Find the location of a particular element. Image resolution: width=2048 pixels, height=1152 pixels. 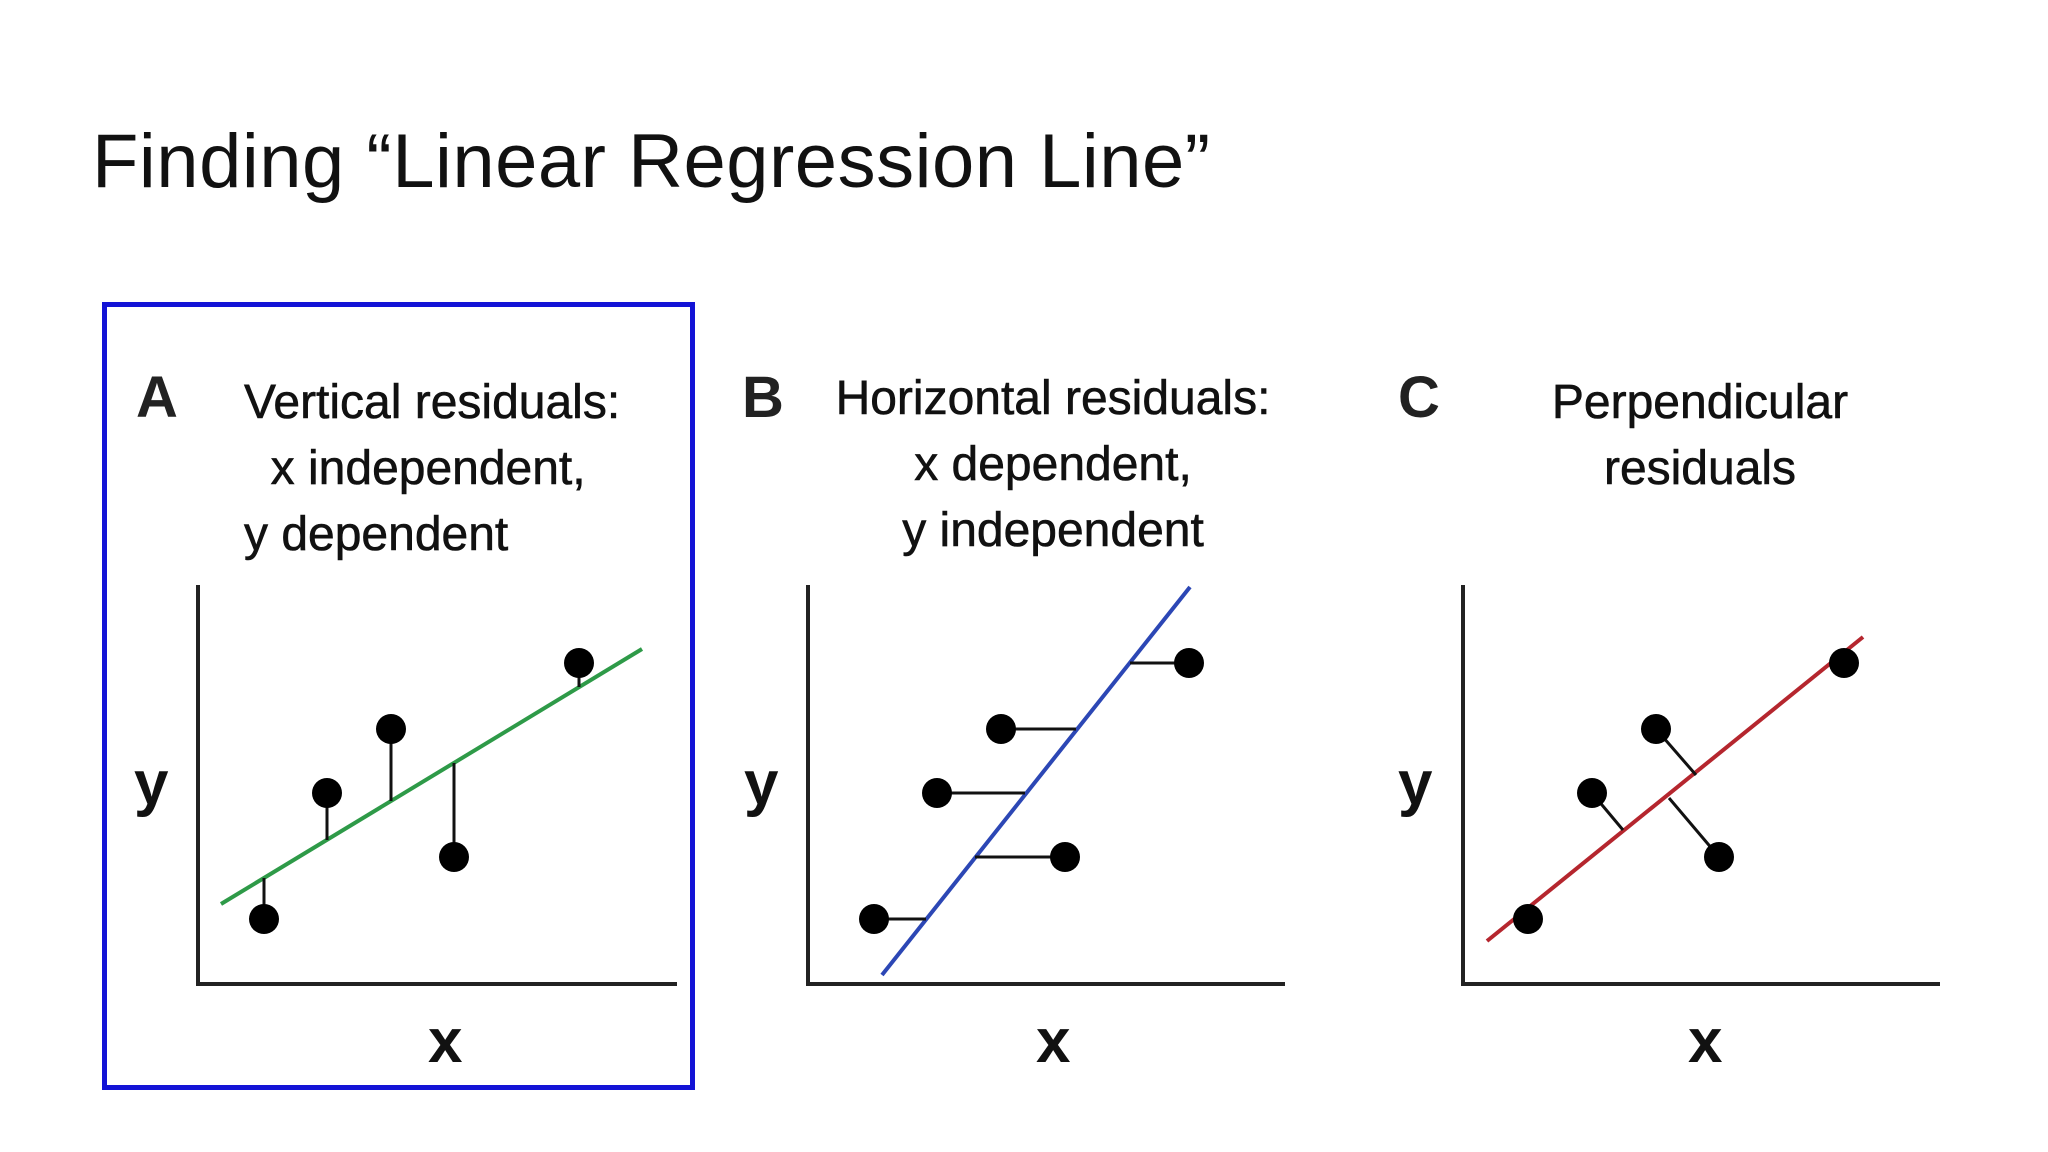

panel-b-regression-line is located at coordinates (1036, 781).